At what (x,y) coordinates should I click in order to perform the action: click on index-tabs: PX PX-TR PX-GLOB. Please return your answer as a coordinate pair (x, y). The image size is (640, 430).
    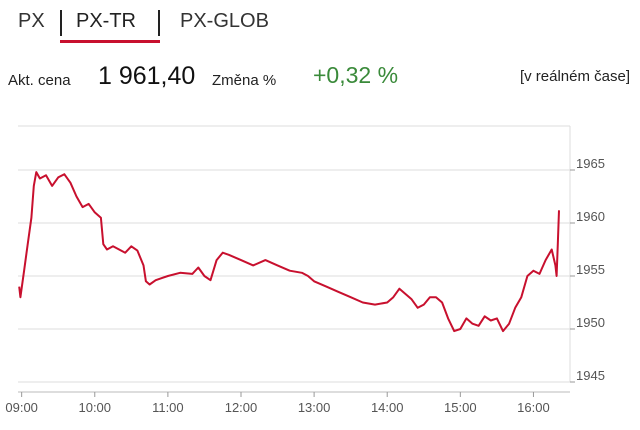
    Looking at the image, I should click on (320, 23).